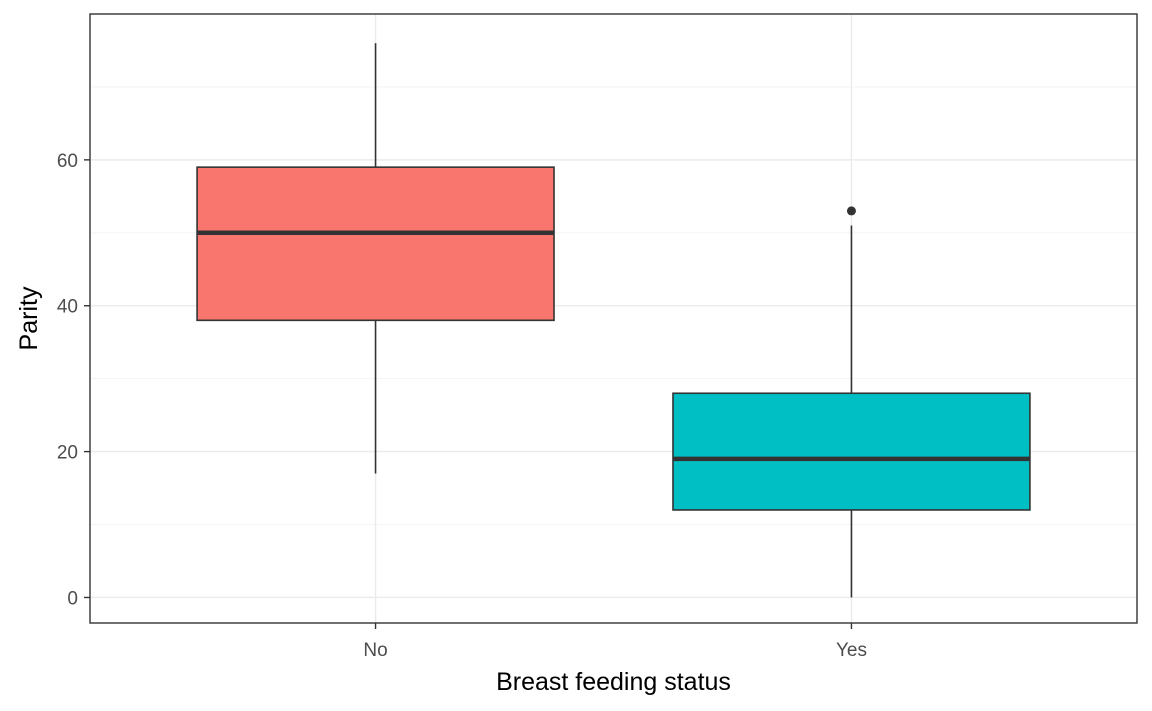 The height and width of the screenshot is (711, 1152). Describe the element at coordinates (375, 650) in the screenshot. I see `x-tick-label: No` at that location.